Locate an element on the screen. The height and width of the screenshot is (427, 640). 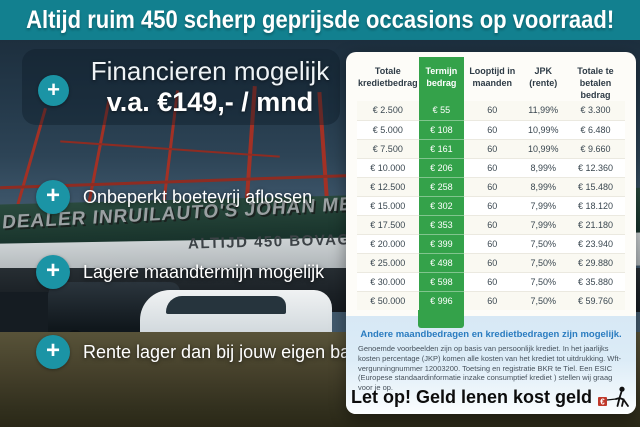
table-cell: € 498 is located at coordinates (441, 262).